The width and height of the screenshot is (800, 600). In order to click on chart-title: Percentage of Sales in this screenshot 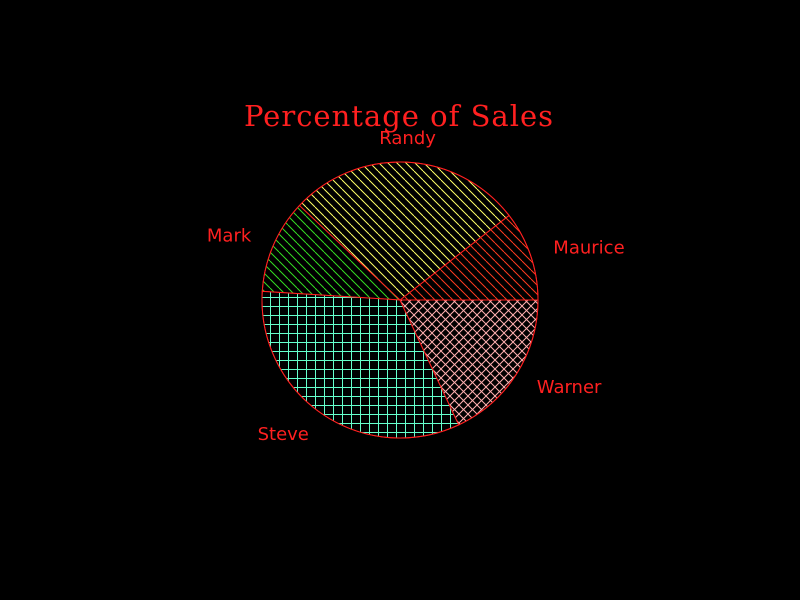, I will do `click(399, 116)`.